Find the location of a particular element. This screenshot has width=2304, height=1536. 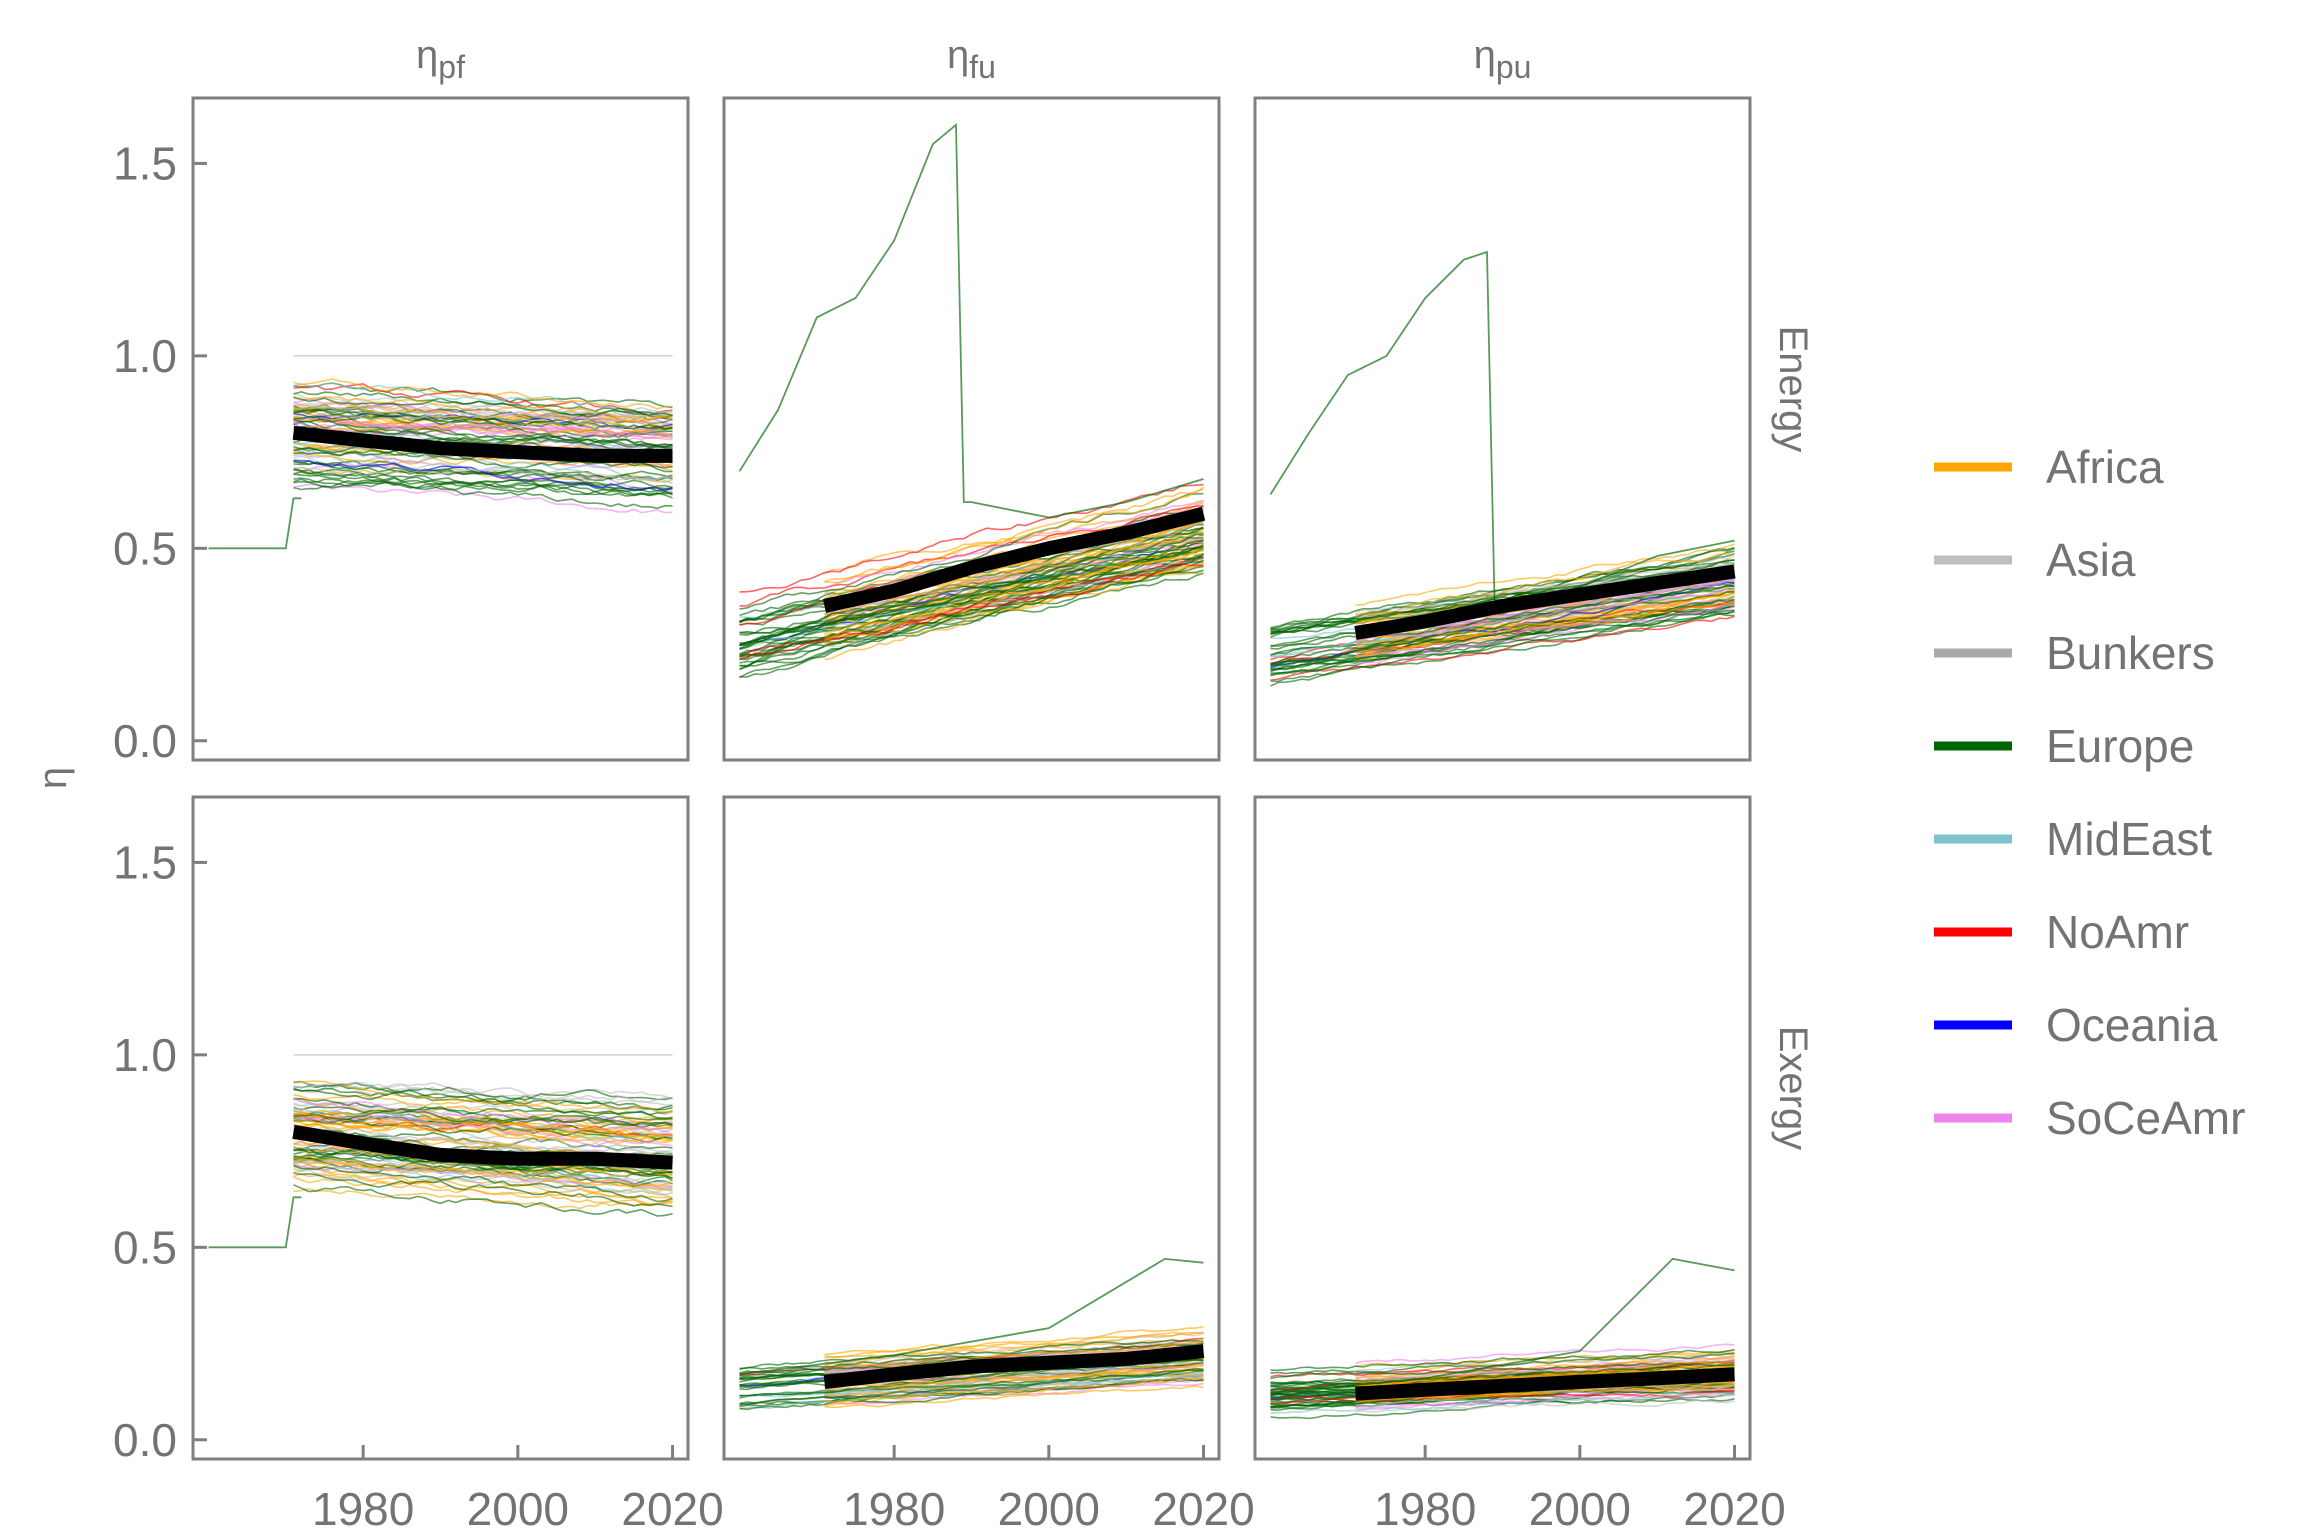

y-tick-label: 1.5 is located at coordinates (145, 163).